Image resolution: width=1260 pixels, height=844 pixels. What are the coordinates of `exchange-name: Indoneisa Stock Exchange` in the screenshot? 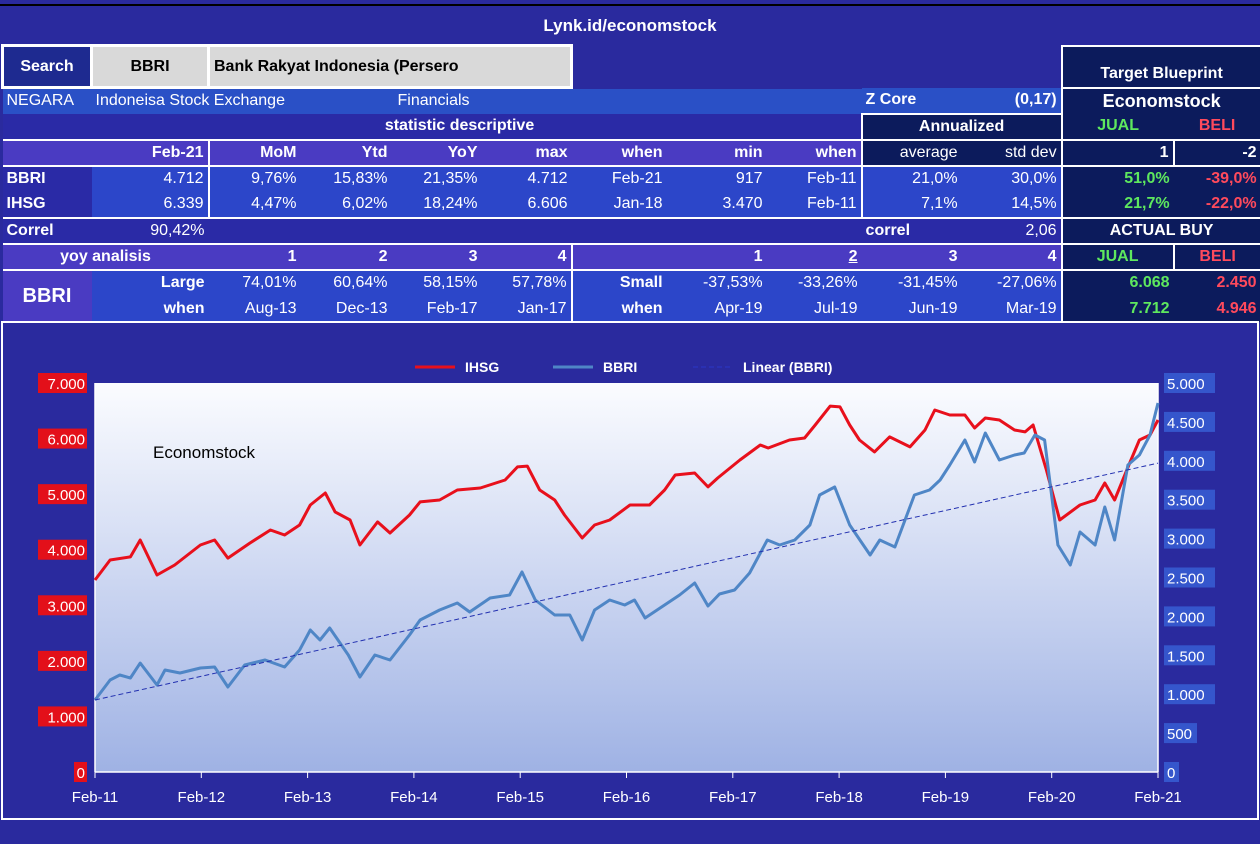 It's located at (241, 100).